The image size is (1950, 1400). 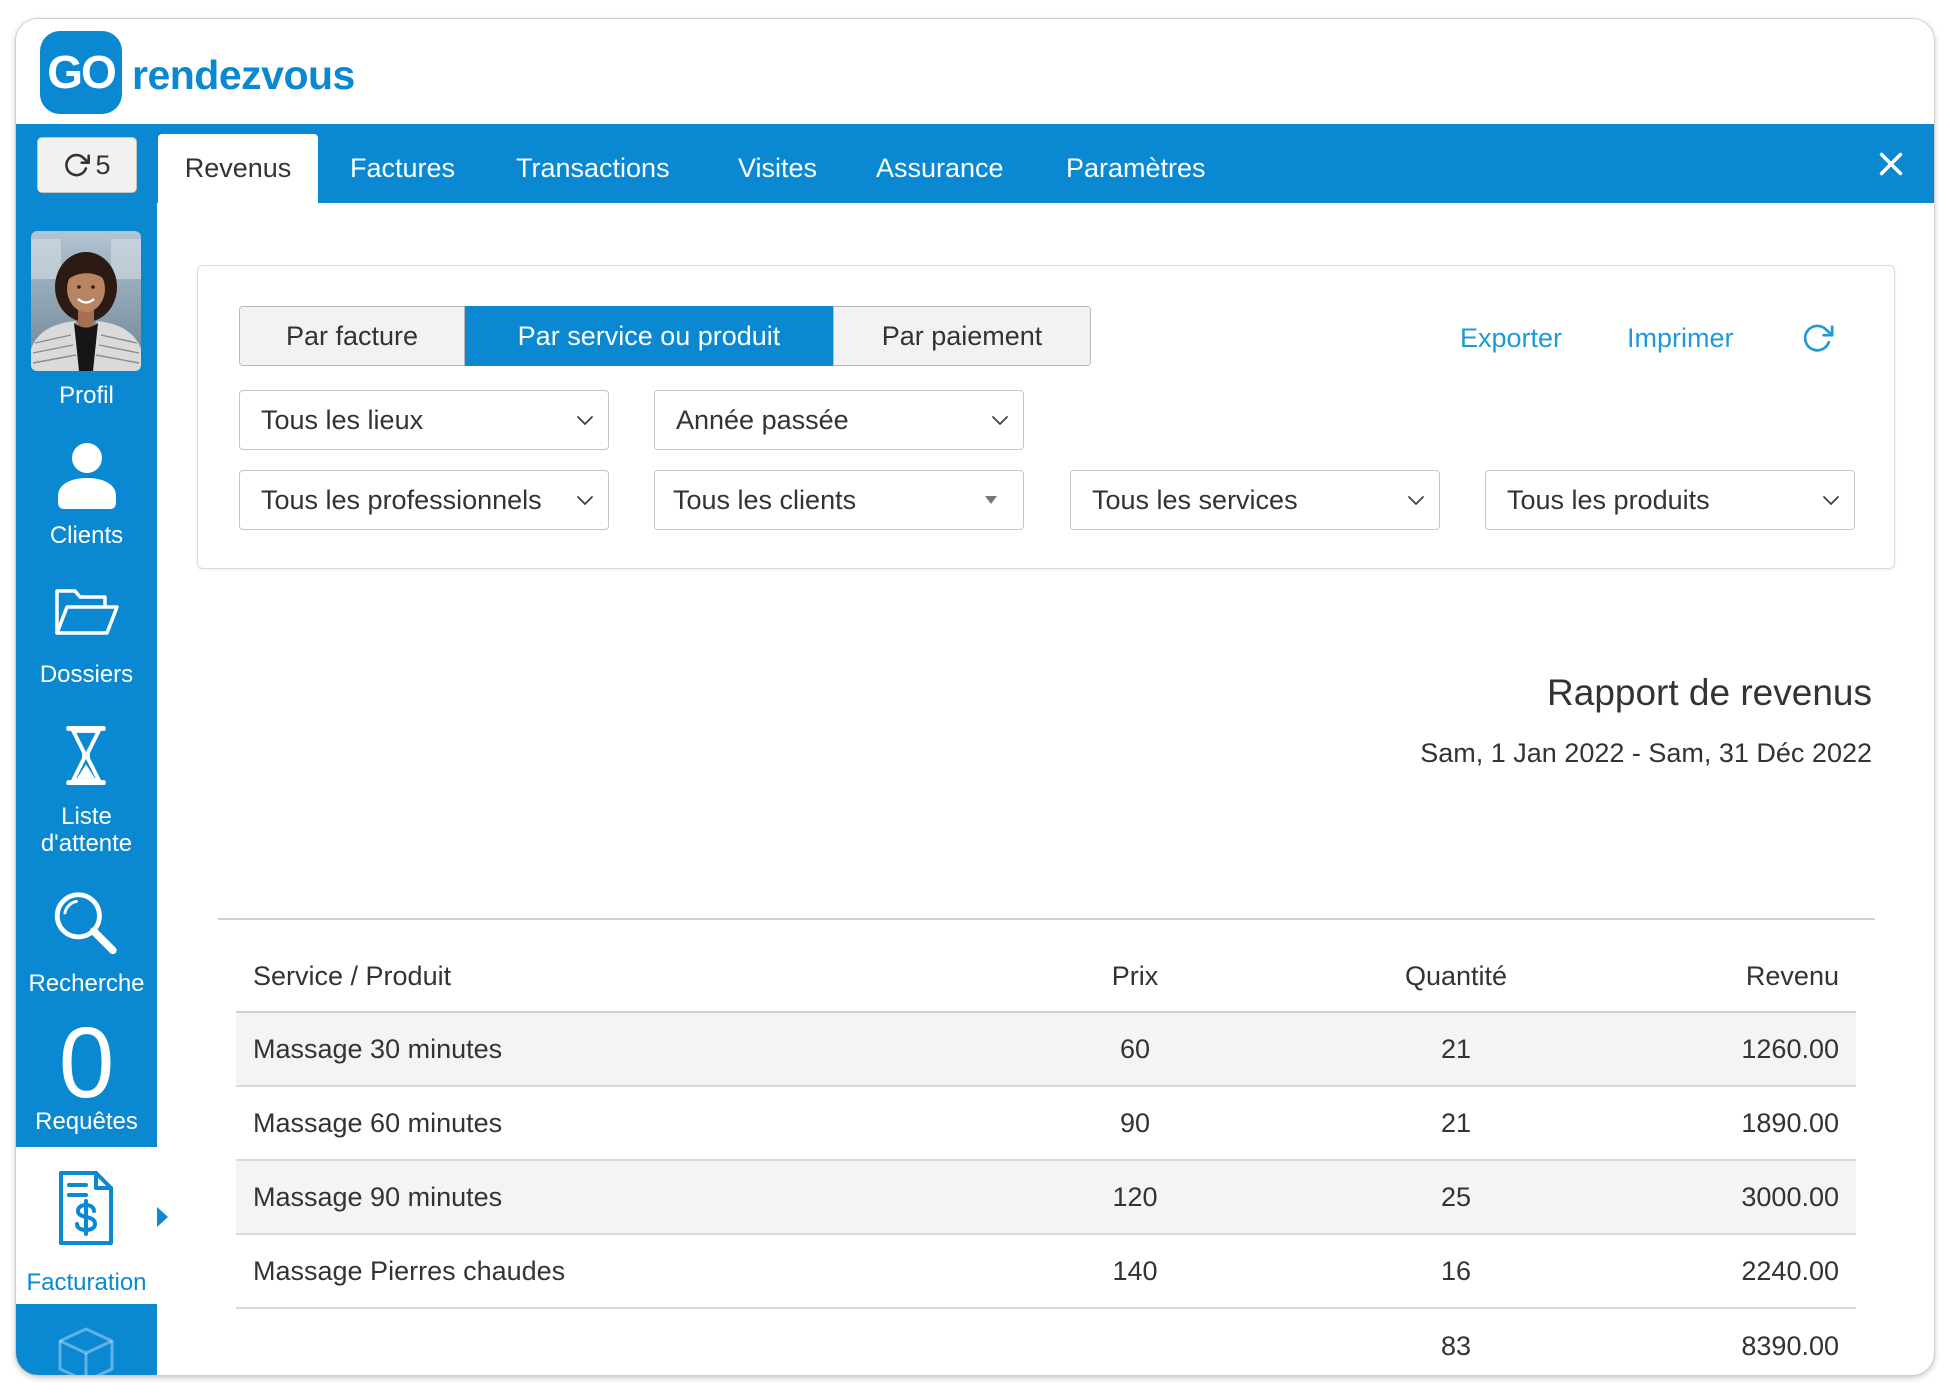 What do you see at coordinates (762, 420) in the screenshot?
I see `period-select-value: Année passée` at bounding box center [762, 420].